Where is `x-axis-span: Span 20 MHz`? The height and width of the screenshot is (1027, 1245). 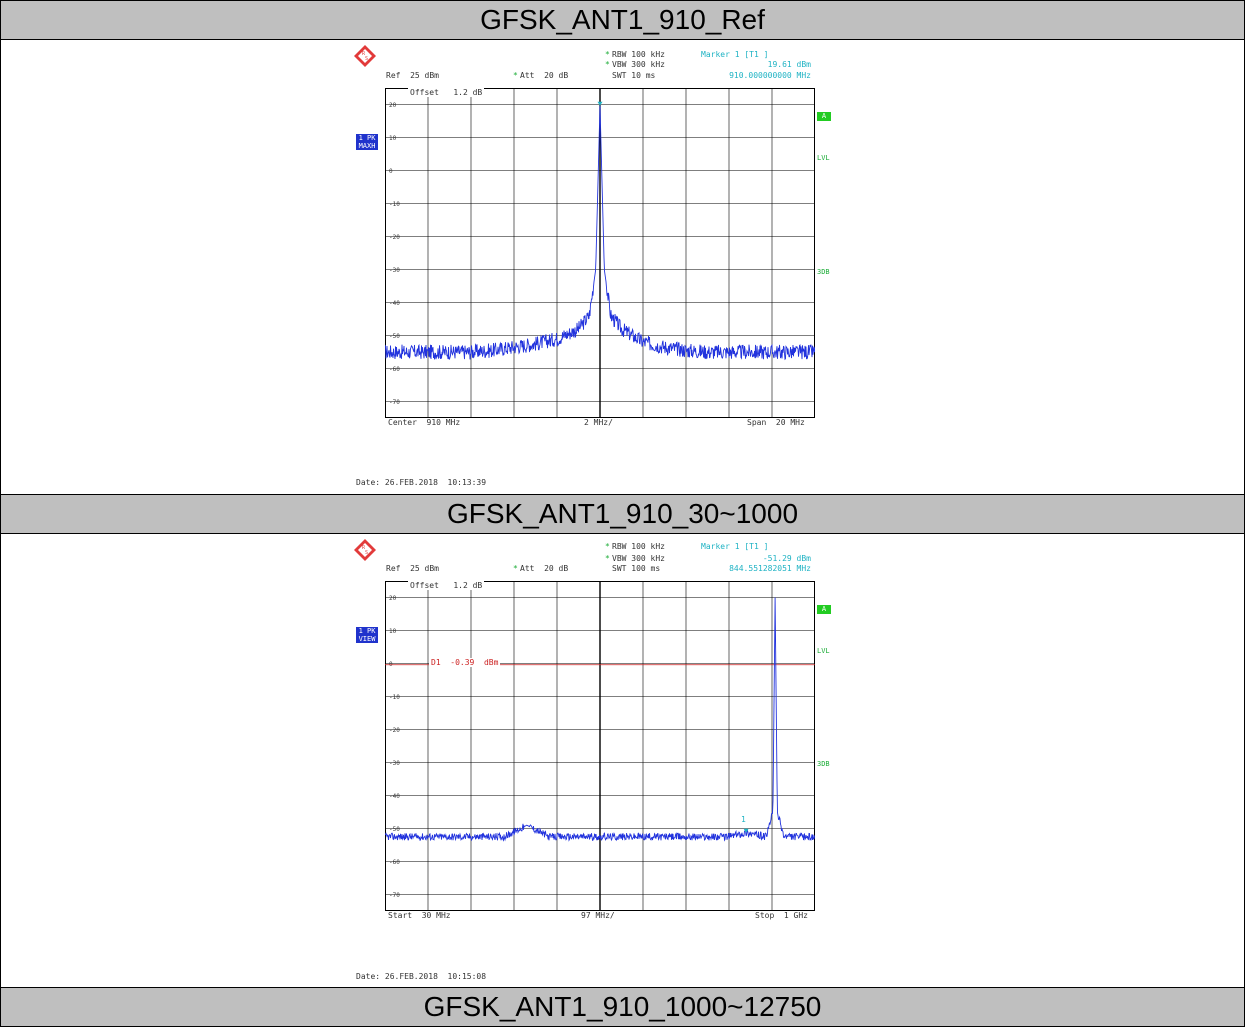 x-axis-span: Span 20 MHz is located at coordinates (776, 422).